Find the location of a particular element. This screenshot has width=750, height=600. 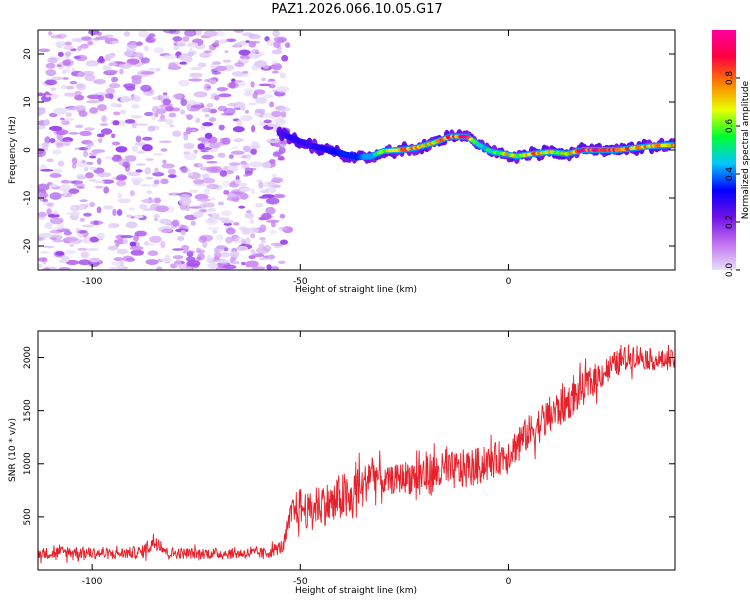

heatmap-ytick-label: -20 is located at coordinates (28, 245).